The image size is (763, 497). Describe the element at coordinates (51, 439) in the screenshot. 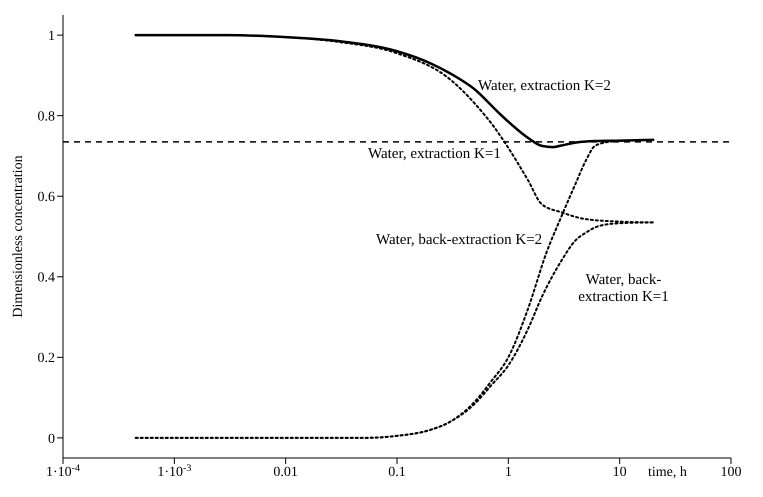

I see `y-tick-label: 0` at that location.